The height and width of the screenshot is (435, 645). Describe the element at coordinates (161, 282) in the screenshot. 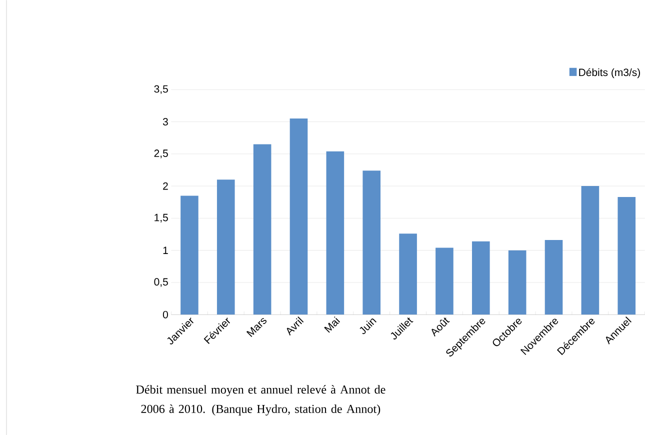

I see `y-tick-label: 0,5` at that location.